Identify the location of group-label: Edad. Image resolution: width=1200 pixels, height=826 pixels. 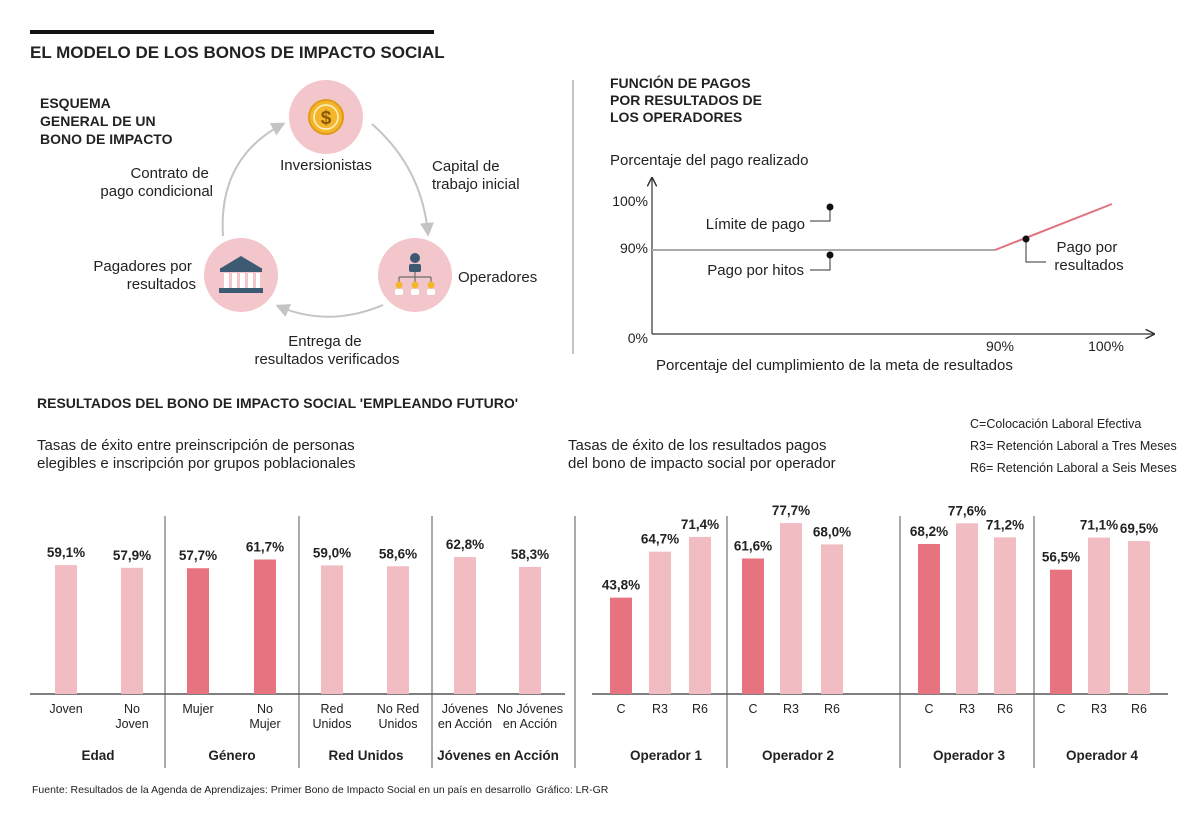
(97, 755).